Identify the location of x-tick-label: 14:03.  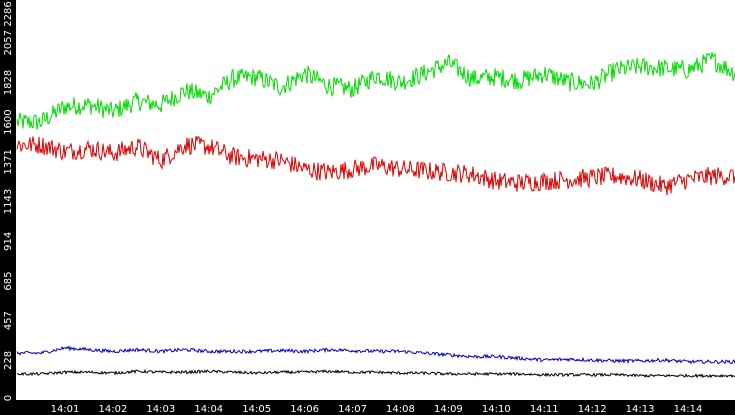
(160, 409).